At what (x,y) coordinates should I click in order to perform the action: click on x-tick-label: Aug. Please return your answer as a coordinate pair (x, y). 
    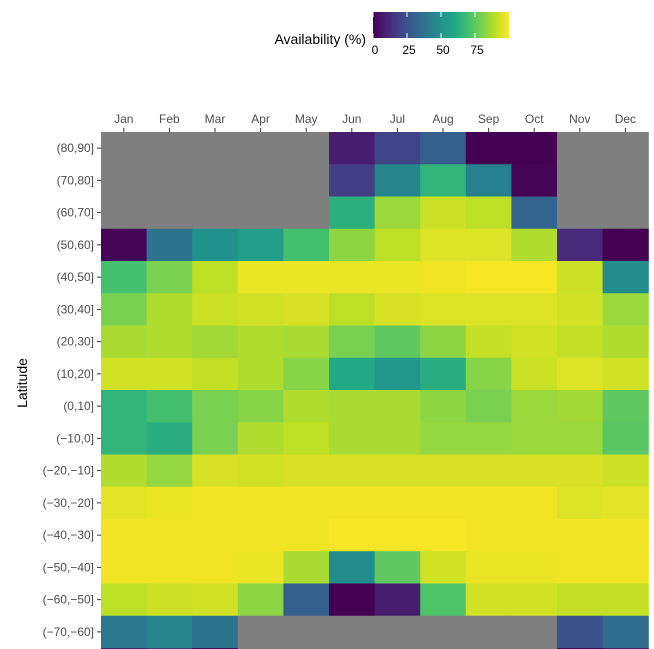
    Looking at the image, I should click on (442, 119).